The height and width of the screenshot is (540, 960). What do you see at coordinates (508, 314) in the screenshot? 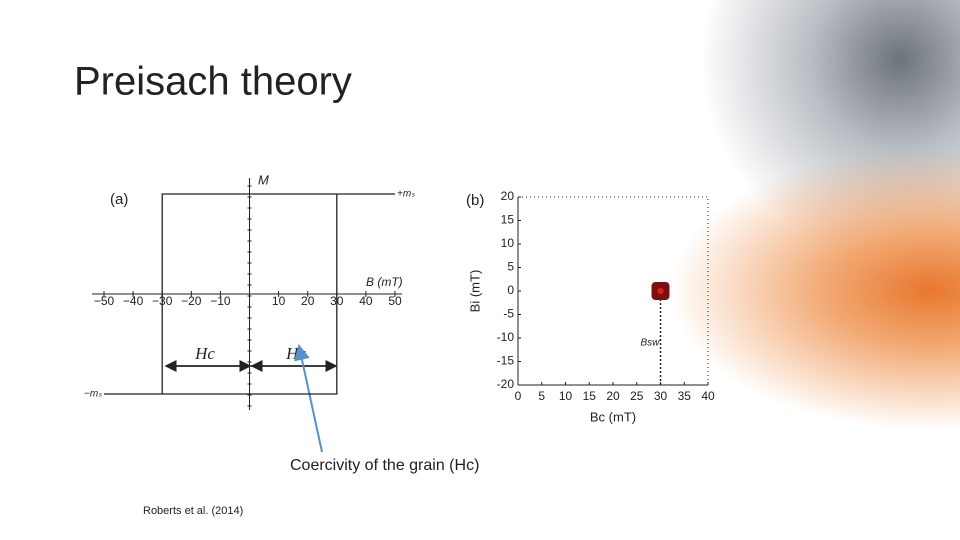
I see `y-tick-label: -5` at bounding box center [508, 314].